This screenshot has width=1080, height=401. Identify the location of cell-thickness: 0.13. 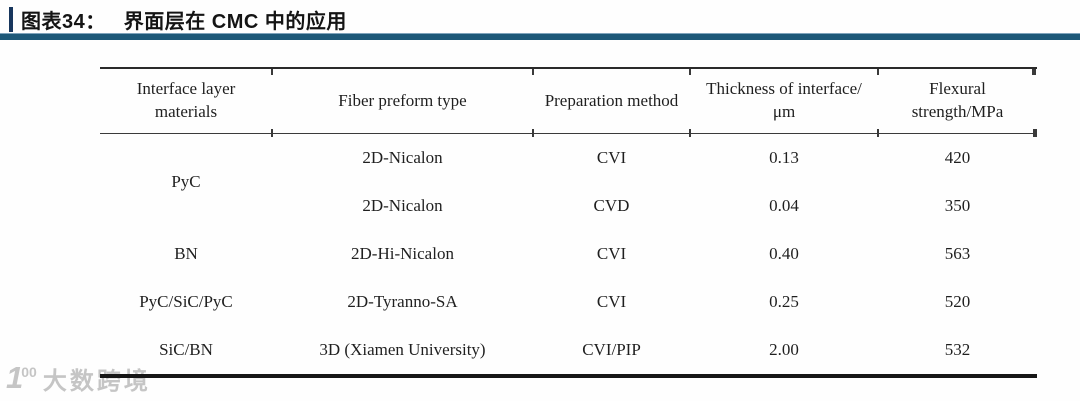
(784, 157).